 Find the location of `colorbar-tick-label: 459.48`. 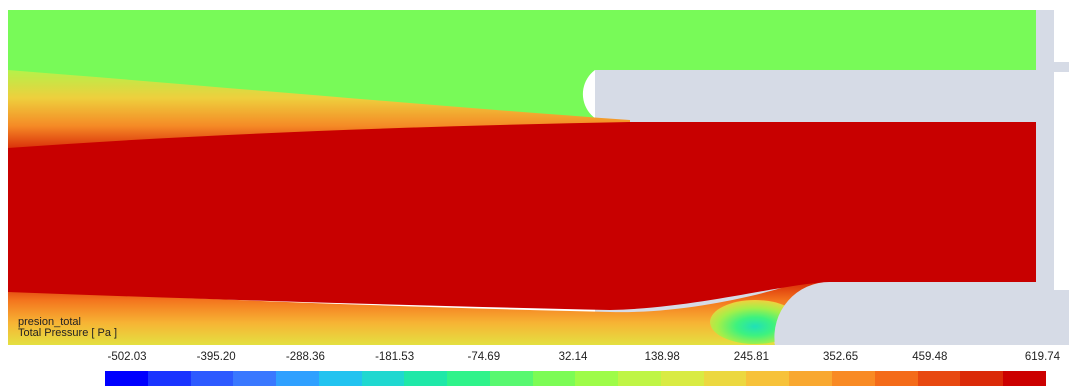

colorbar-tick-label: 459.48 is located at coordinates (930, 357).